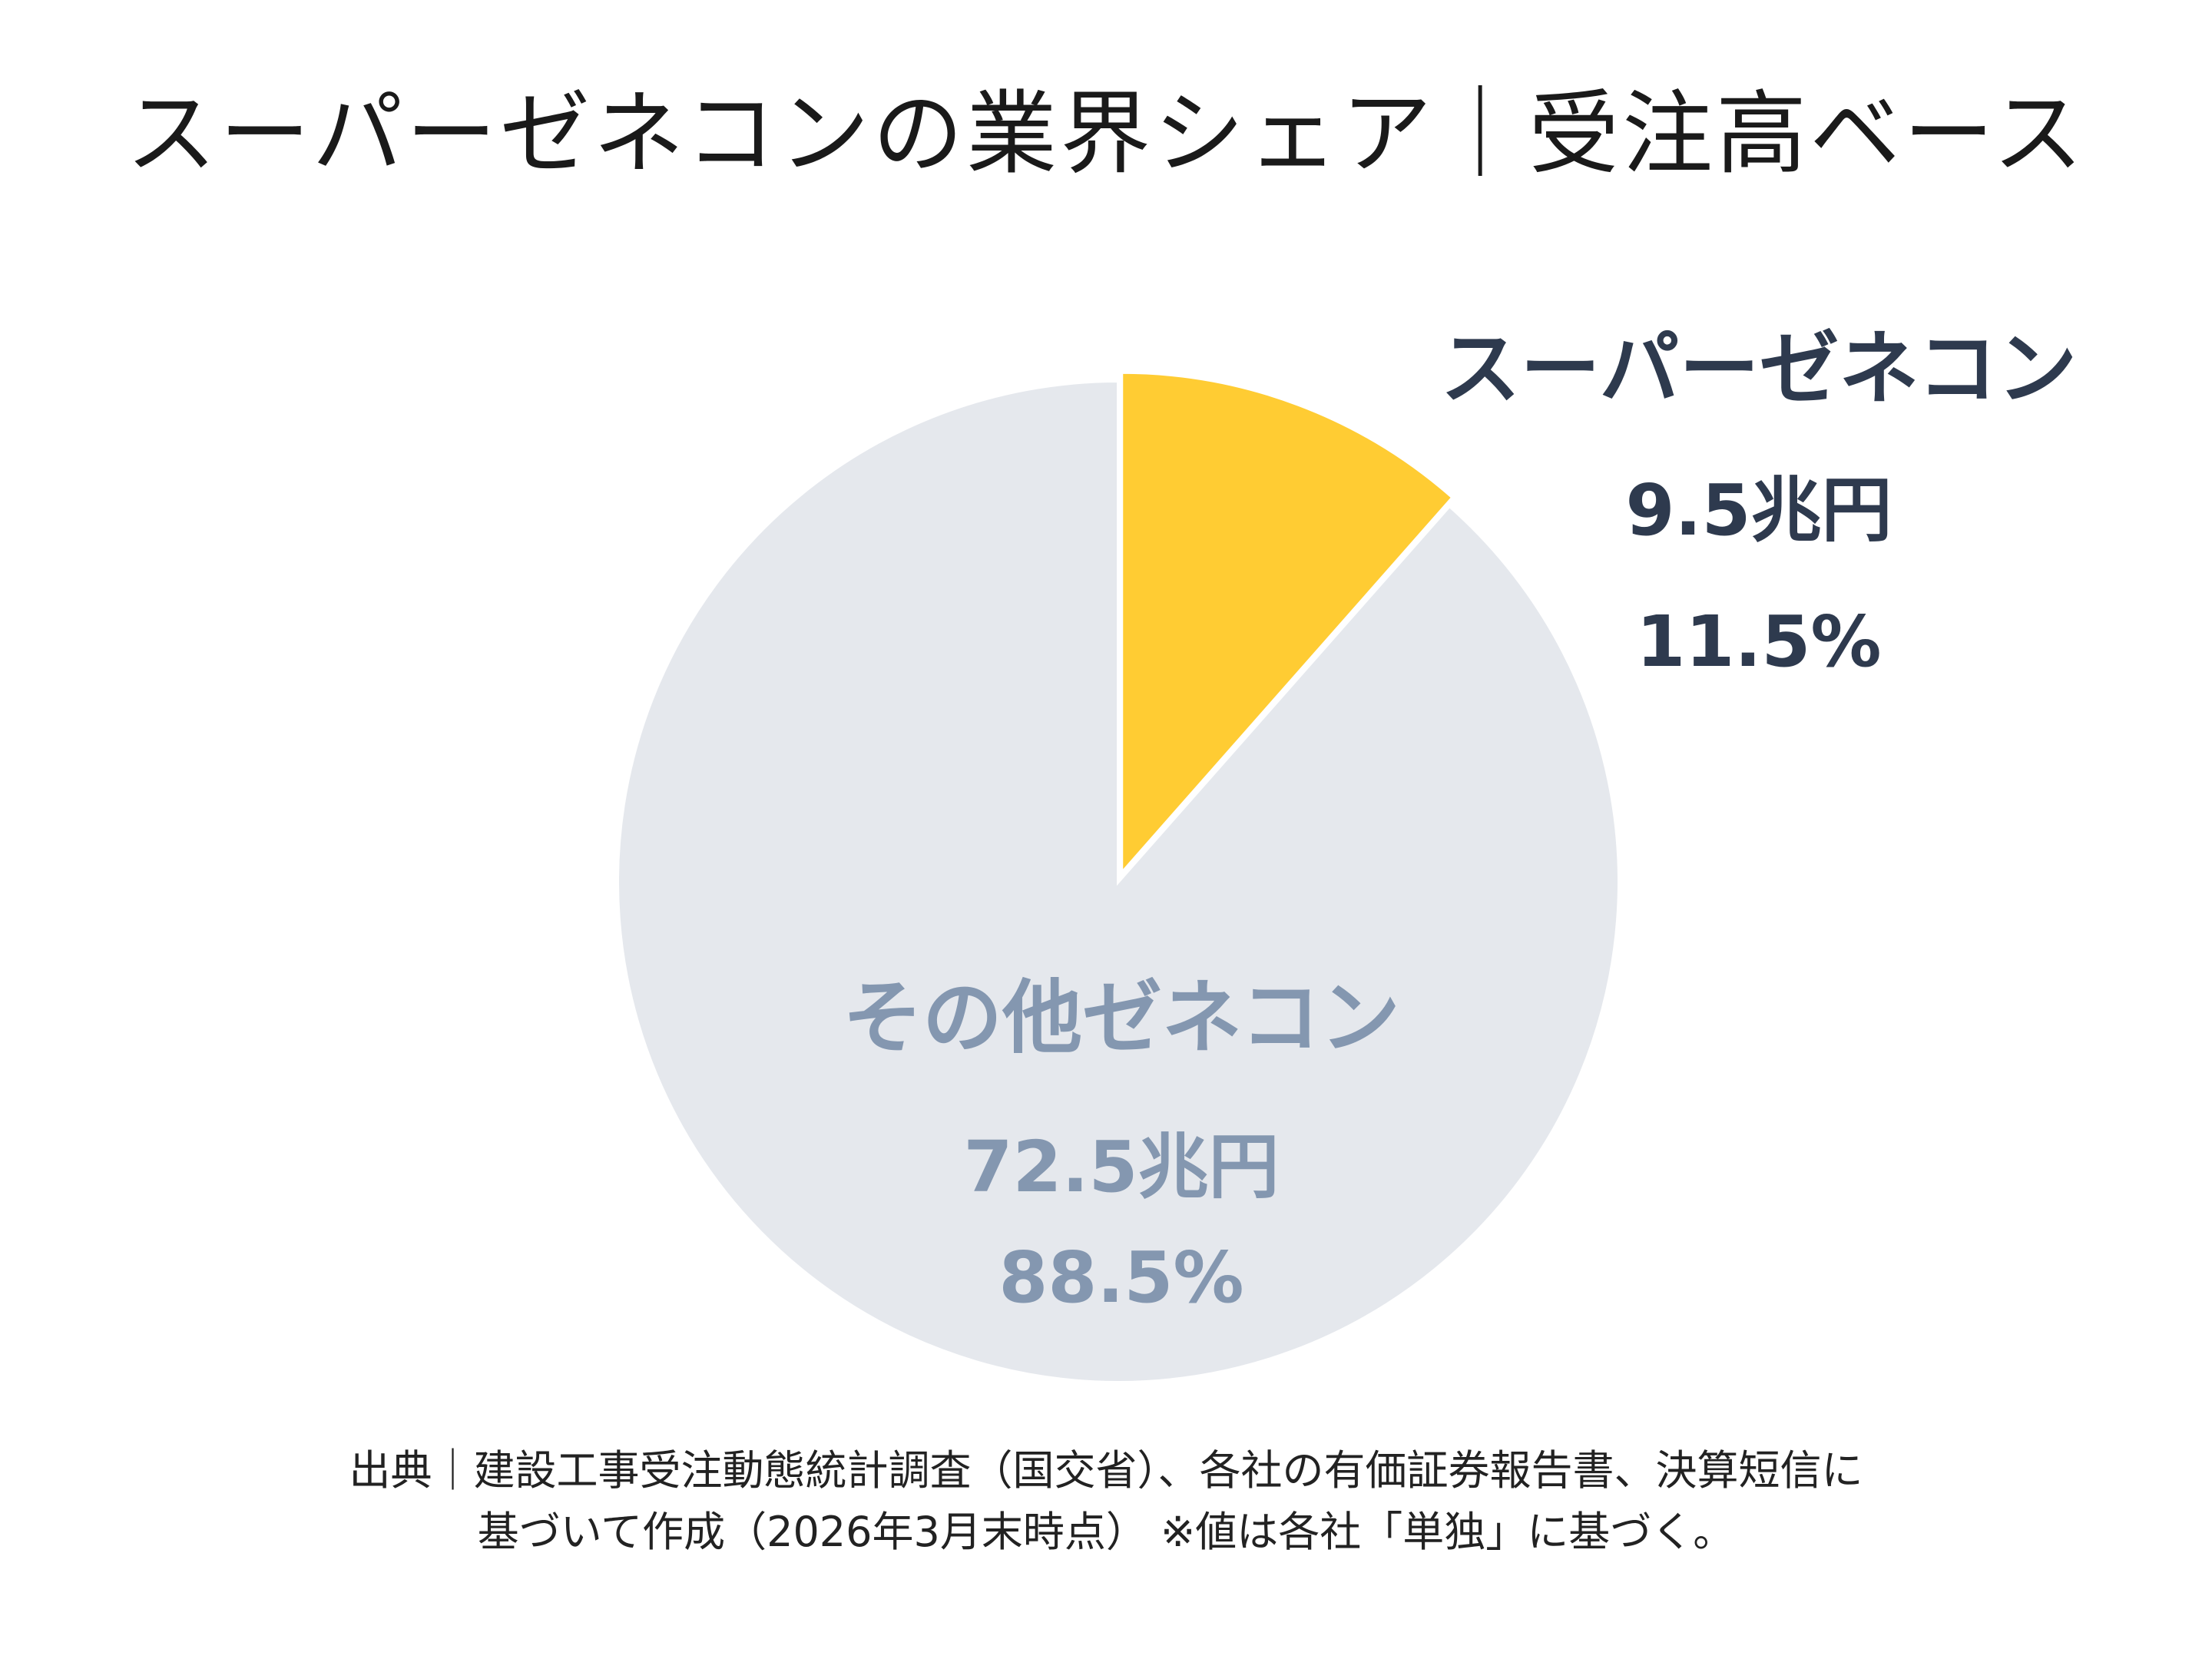 The image size is (2212, 1659). I want to click on chart-title: スーパーゼネコンの業界シェア｜受注高ベース, so click(1106, 134).